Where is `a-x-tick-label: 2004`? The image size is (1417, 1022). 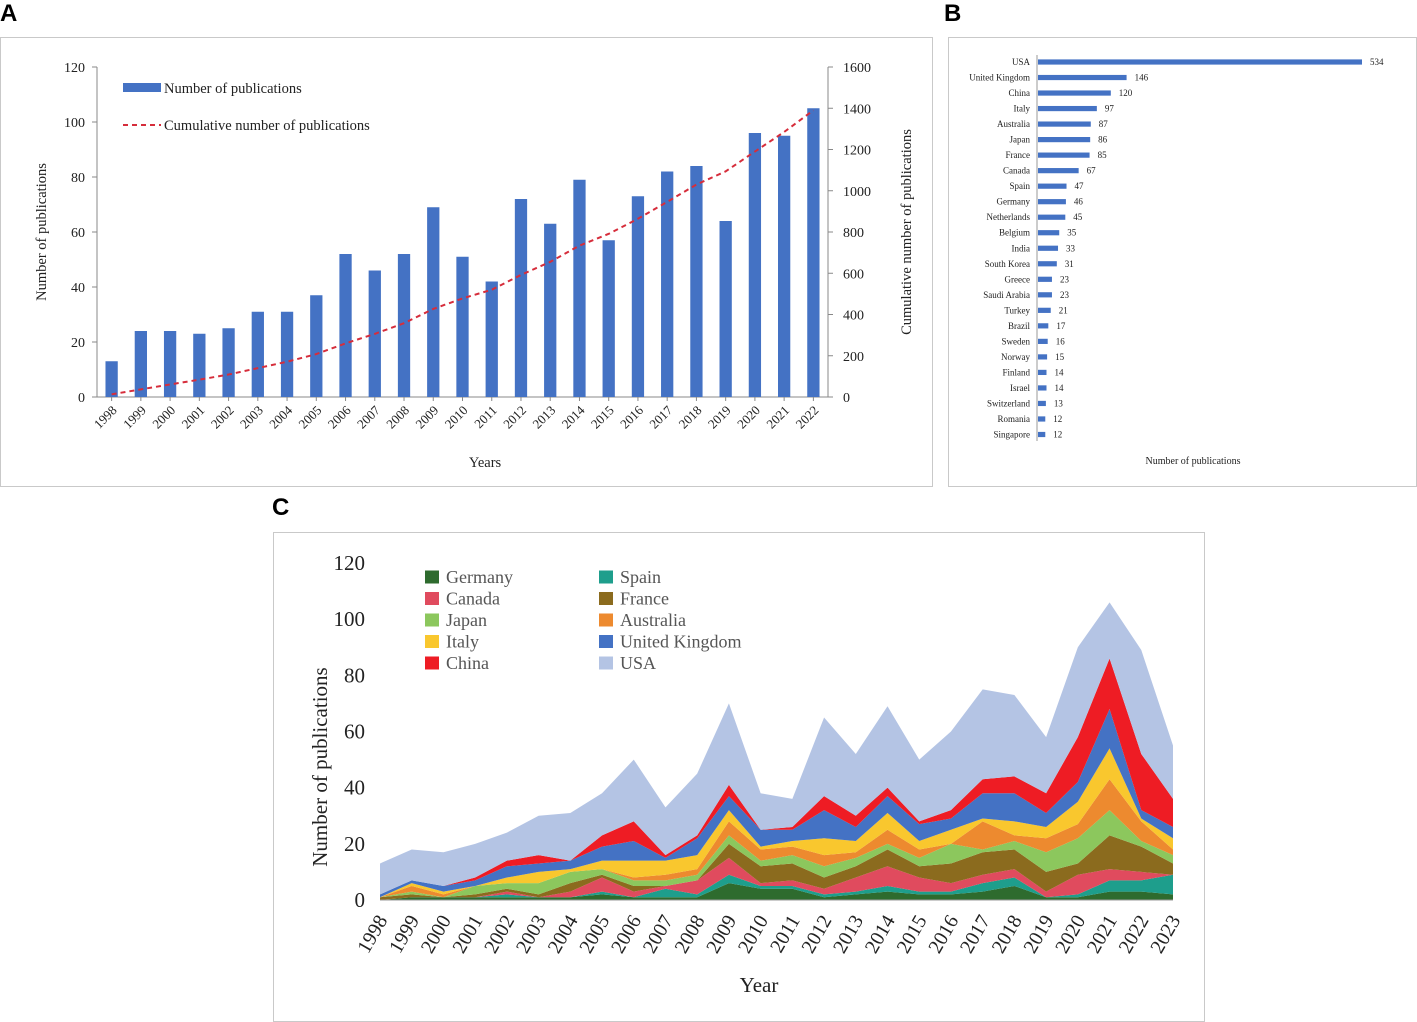
a-x-tick-label: 2004 is located at coordinates (280, 416).